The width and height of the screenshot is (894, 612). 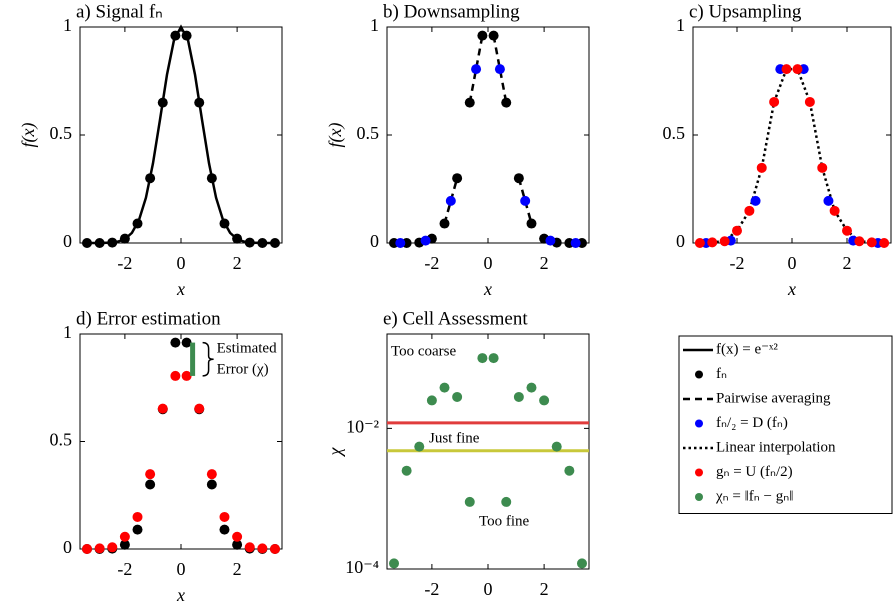 What do you see at coordinates (773, 398) in the screenshot?
I see `legend-label: Pairwise averaging` at bounding box center [773, 398].